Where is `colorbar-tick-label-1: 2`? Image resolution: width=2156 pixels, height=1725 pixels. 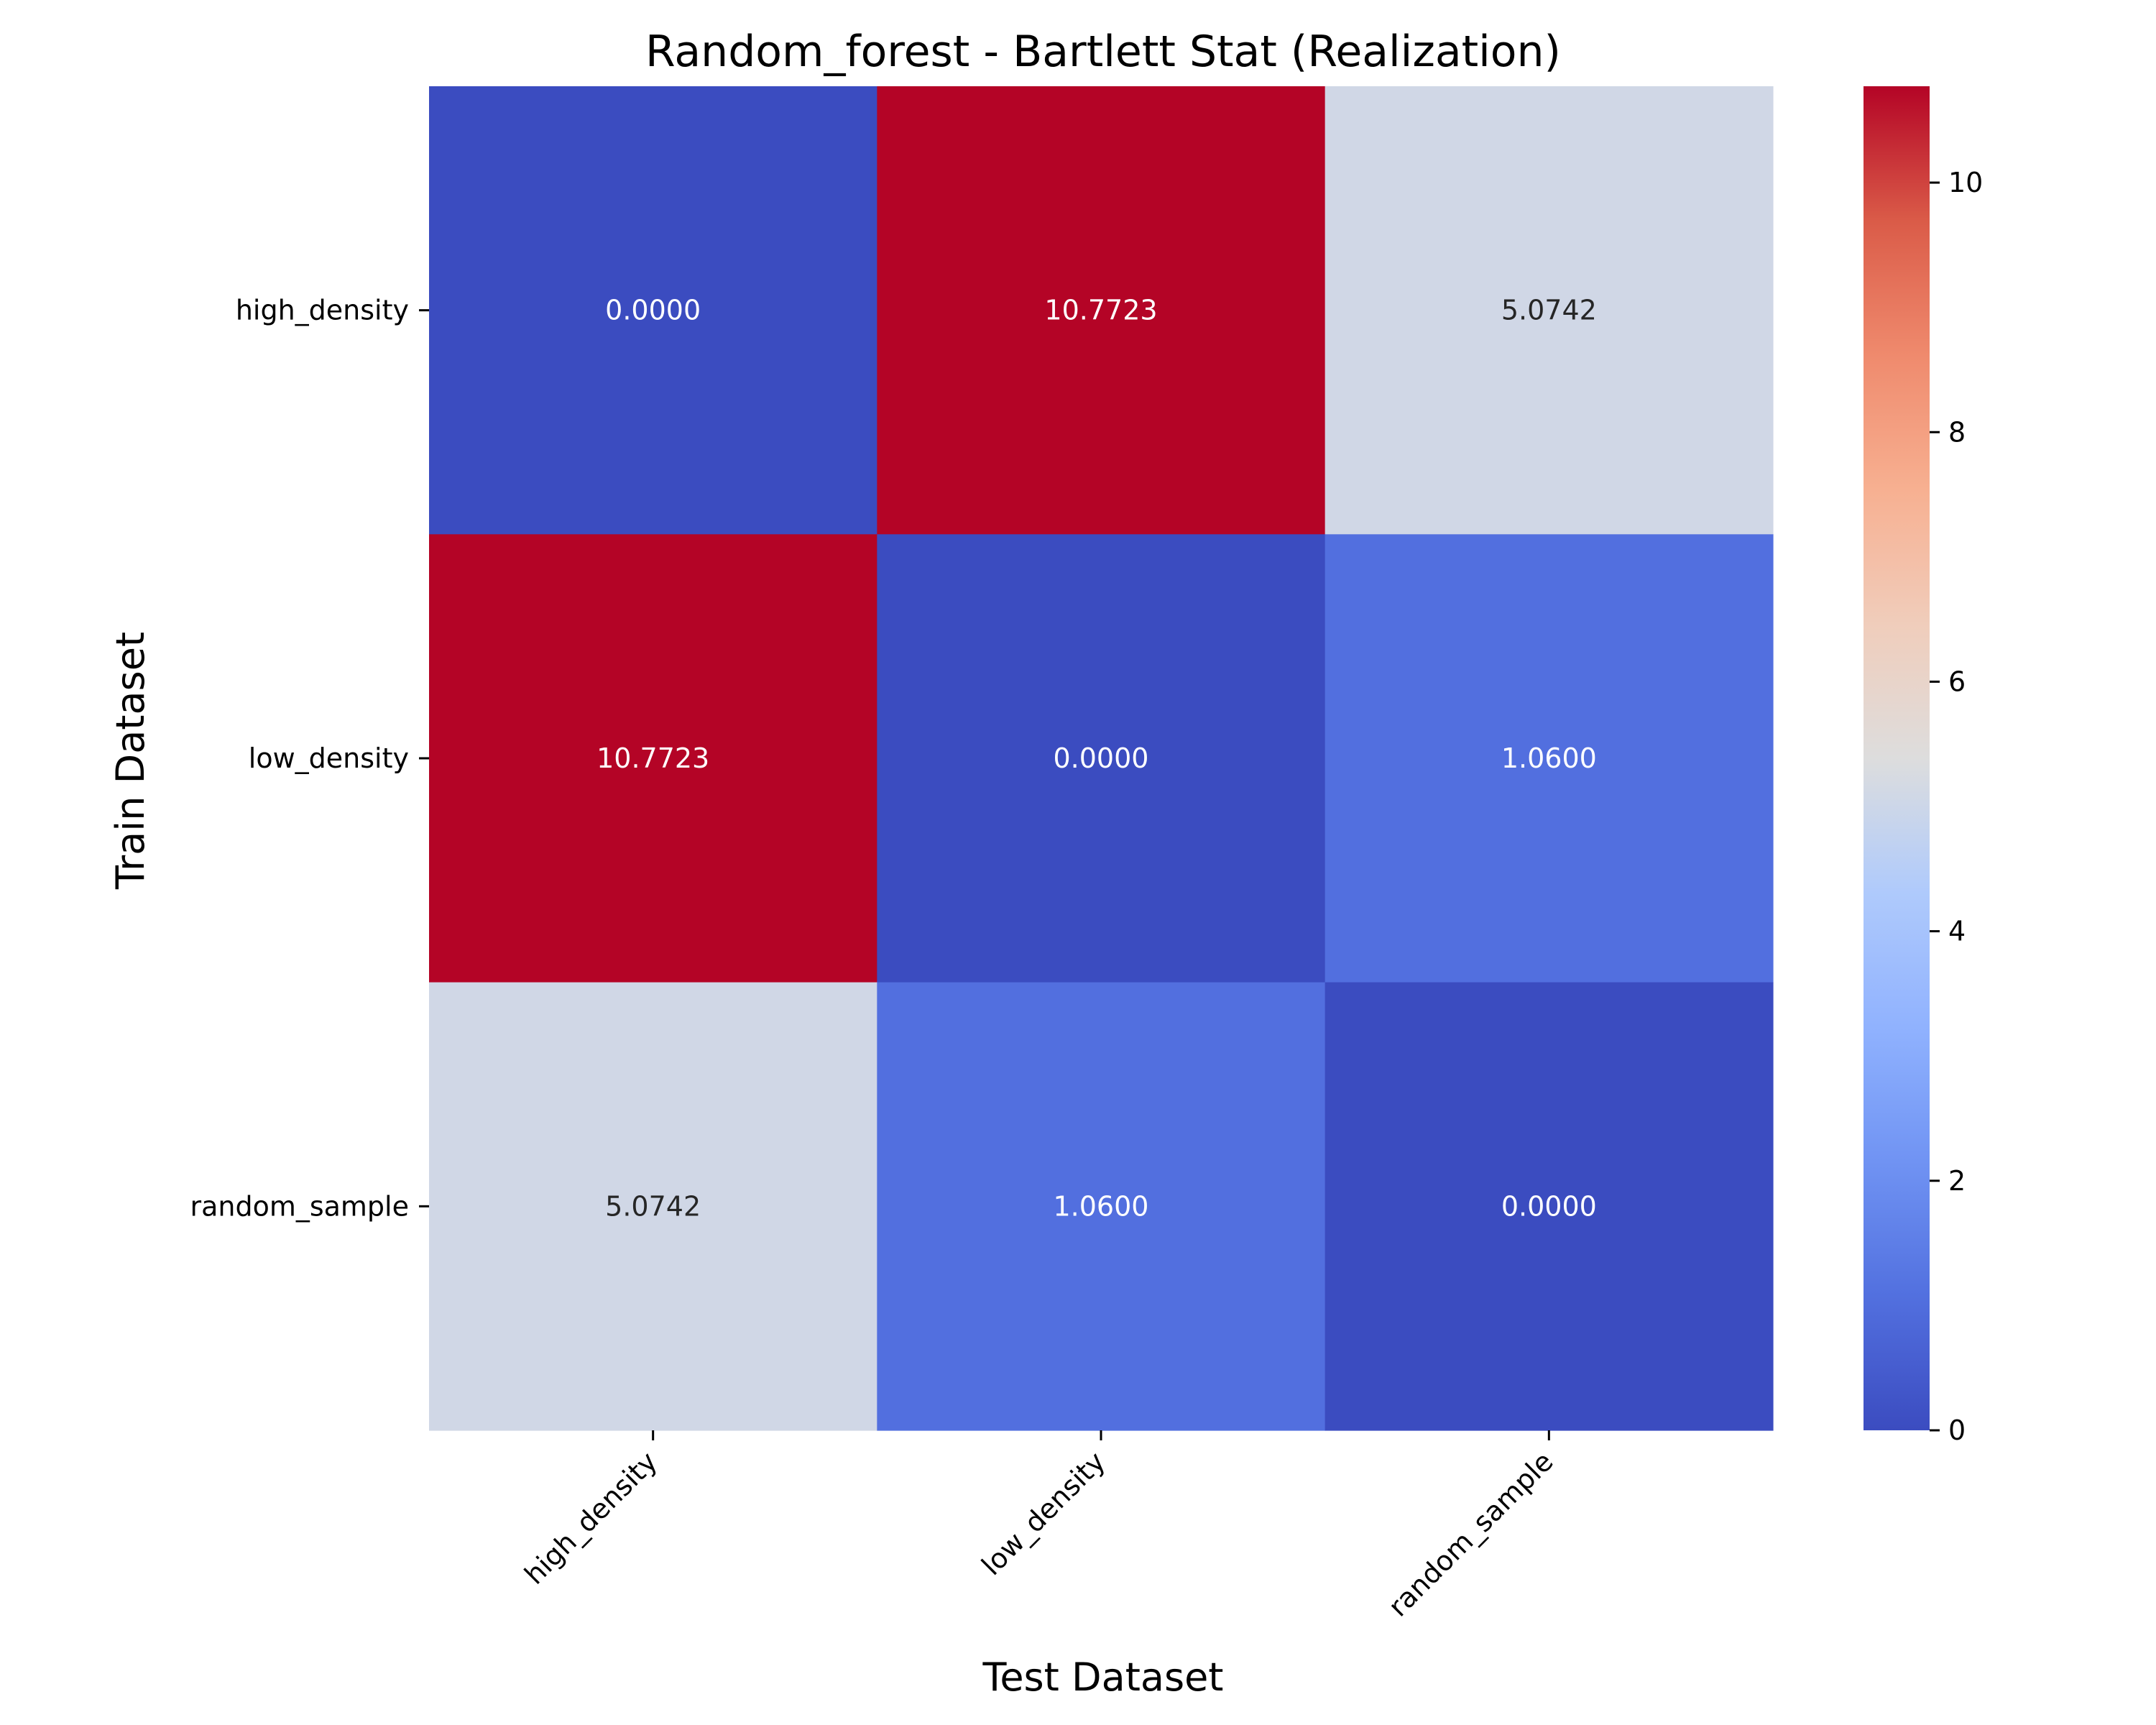
colorbar-tick-label-1: 2 is located at coordinates (1957, 1181).